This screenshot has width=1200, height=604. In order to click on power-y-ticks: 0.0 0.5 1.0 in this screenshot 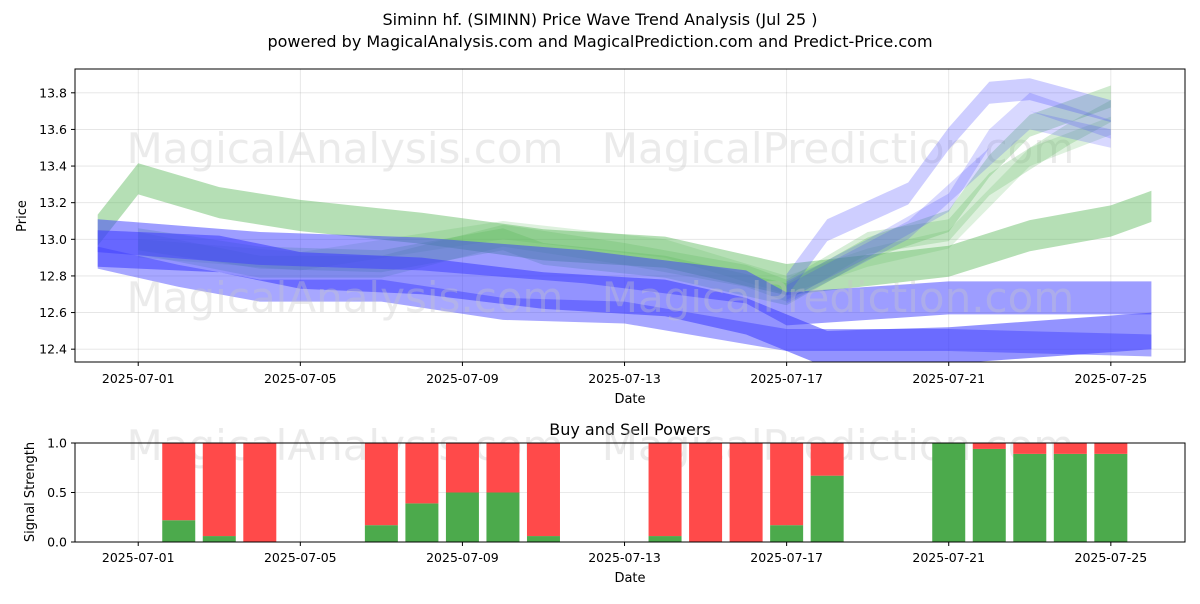, I will do `click(61, 493)`.